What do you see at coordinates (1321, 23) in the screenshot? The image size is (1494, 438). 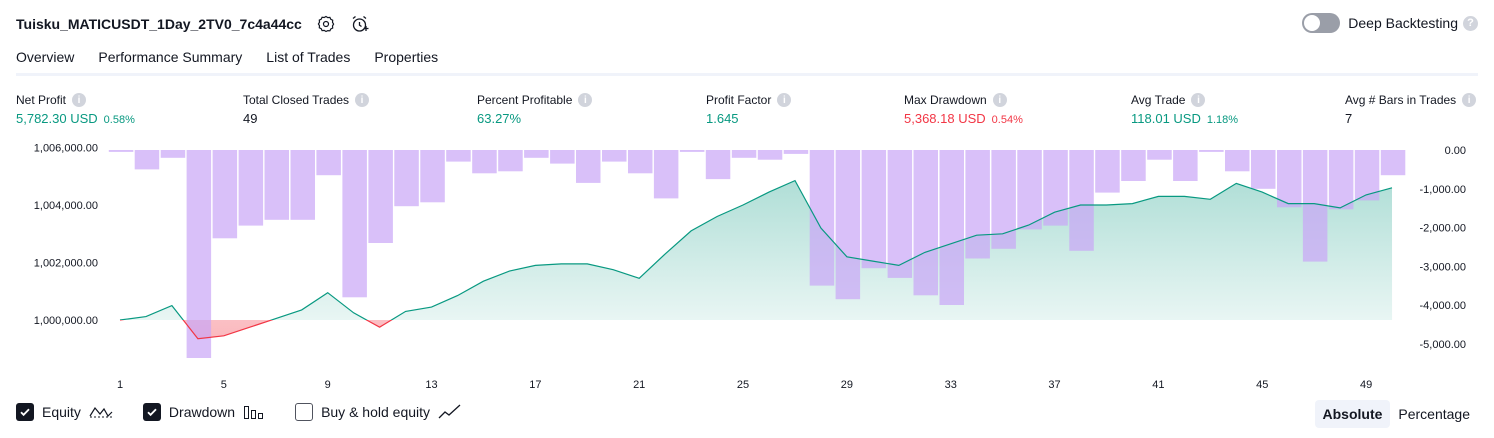 I see `deep-backtesting-toggle` at bounding box center [1321, 23].